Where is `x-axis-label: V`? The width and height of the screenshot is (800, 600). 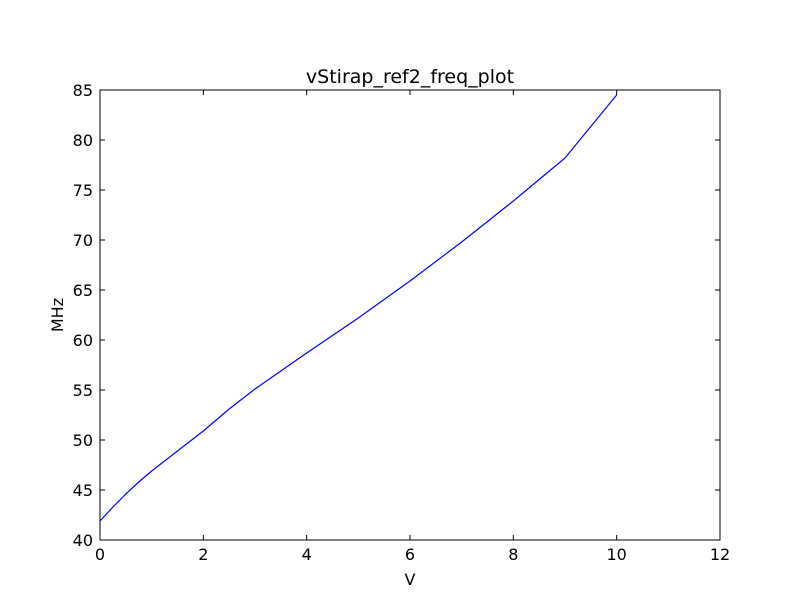 x-axis-label: V is located at coordinates (410, 579).